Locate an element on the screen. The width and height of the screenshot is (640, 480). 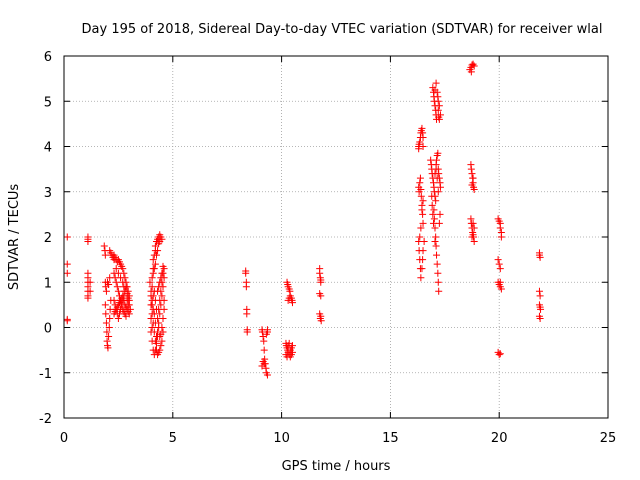
x-tick-label: 20 is located at coordinates (499, 438).